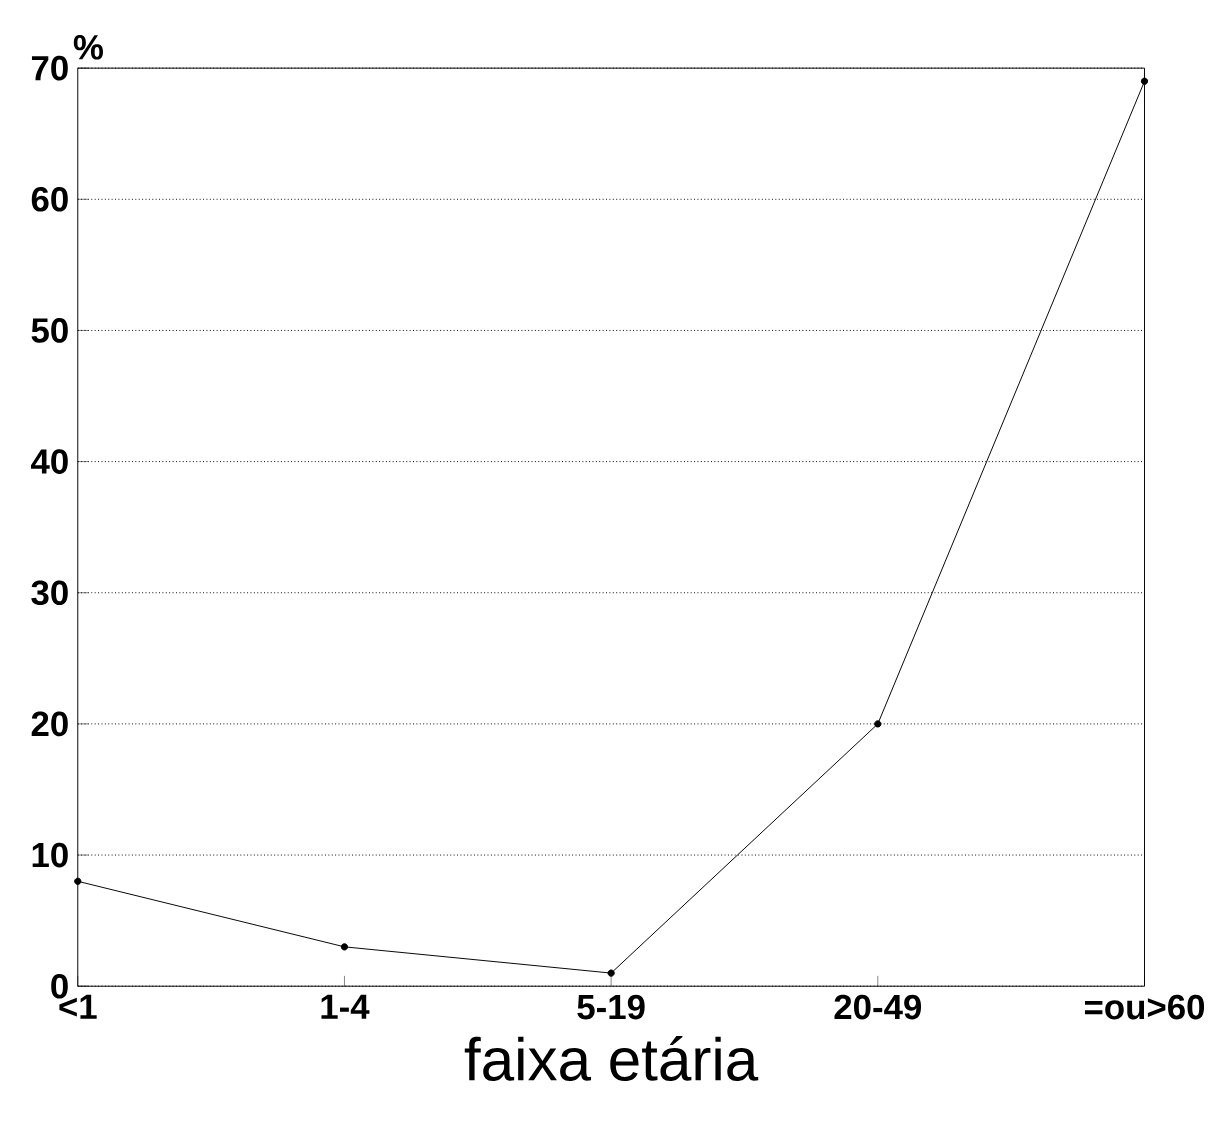 This screenshot has height=1126, width=1214. I want to click on x-tick-label: 20-49, so click(878, 1007).